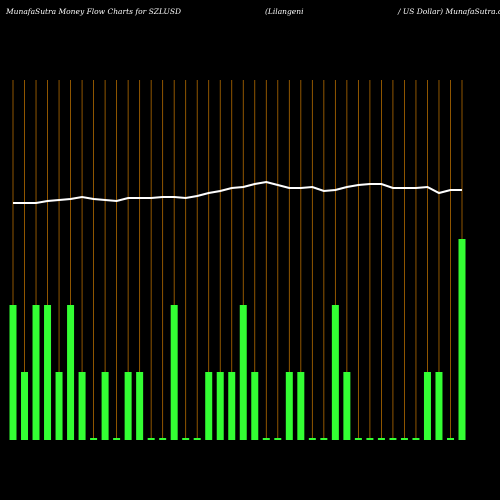 This screenshot has width=500, height=500. I want to click on line, so click(237, 192).